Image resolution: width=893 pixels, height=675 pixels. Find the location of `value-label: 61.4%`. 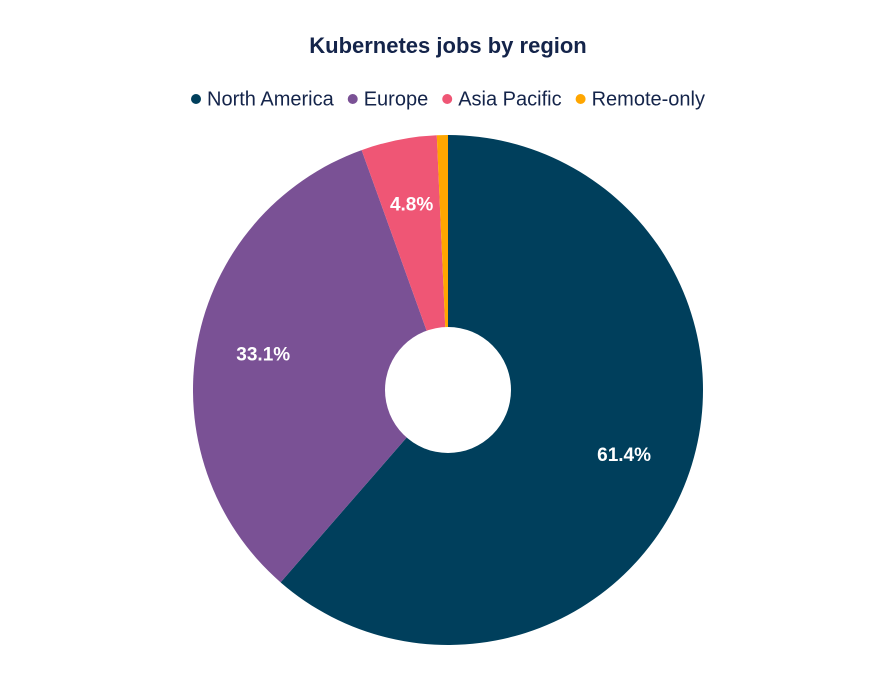

value-label: 61.4% is located at coordinates (624, 455).